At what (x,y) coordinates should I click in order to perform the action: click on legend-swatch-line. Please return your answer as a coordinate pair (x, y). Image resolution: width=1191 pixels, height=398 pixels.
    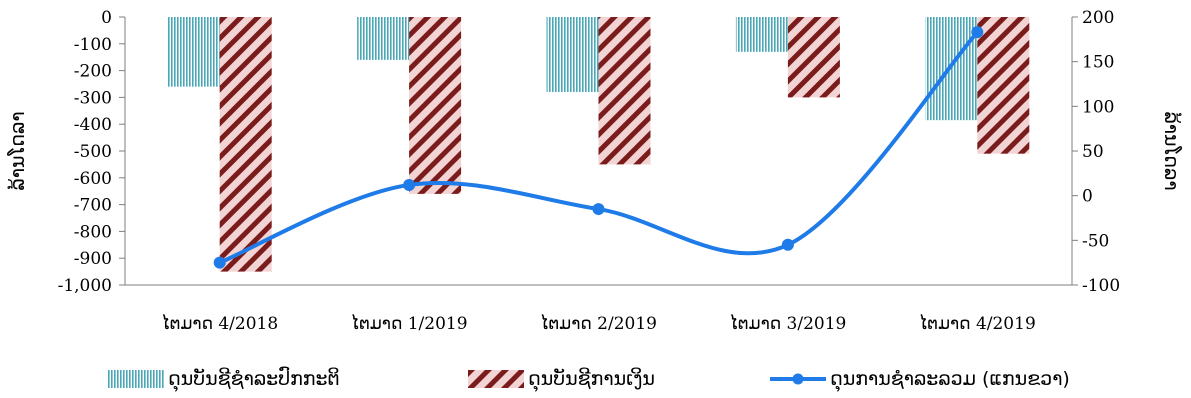
    Looking at the image, I should click on (798, 379).